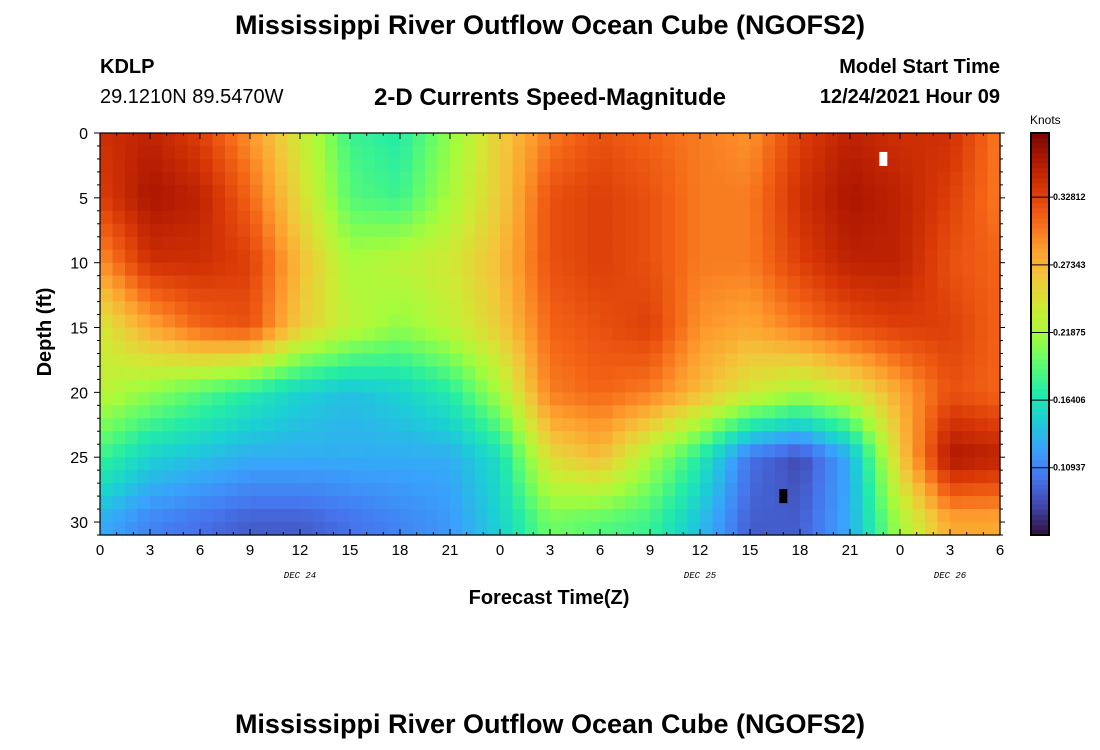 The width and height of the screenshot is (1100, 750). I want to click on date-label: DEC 24, so click(300, 576).